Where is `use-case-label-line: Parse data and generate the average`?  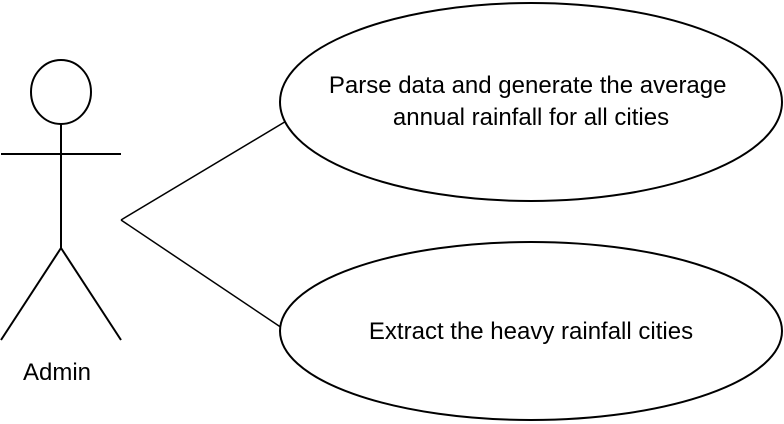 use-case-label-line: Parse data and generate the average is located at coordinates (528, 85).